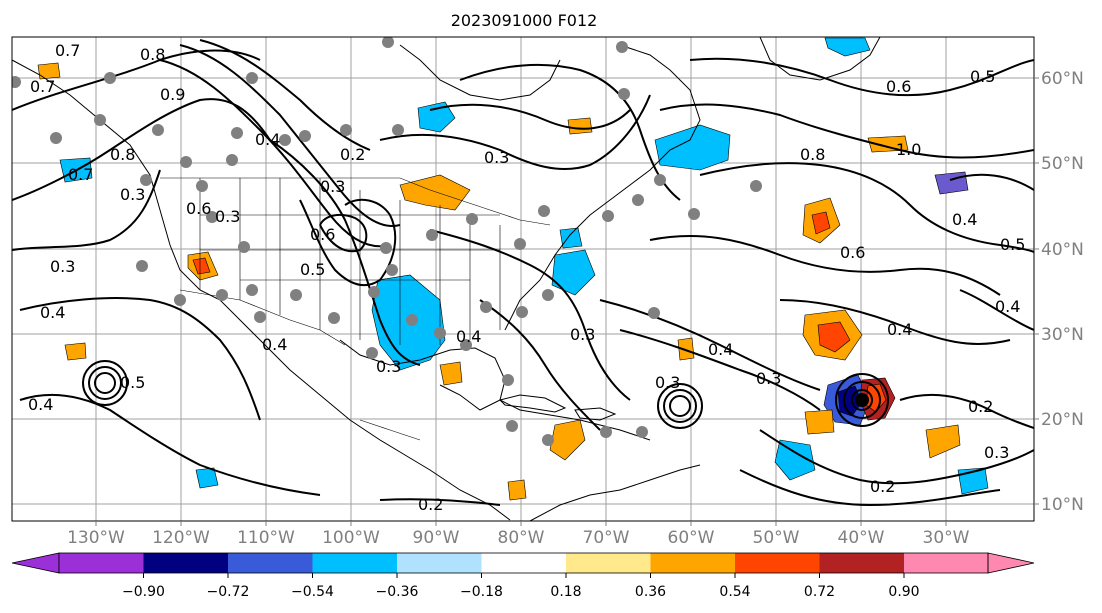 Image resolution: width=1102 pixels, height=613 pixels. What do you see at coordinates (521, 538) in the screenshot?
I see `lon-label: 80°W` at bounding box center [521, 538].